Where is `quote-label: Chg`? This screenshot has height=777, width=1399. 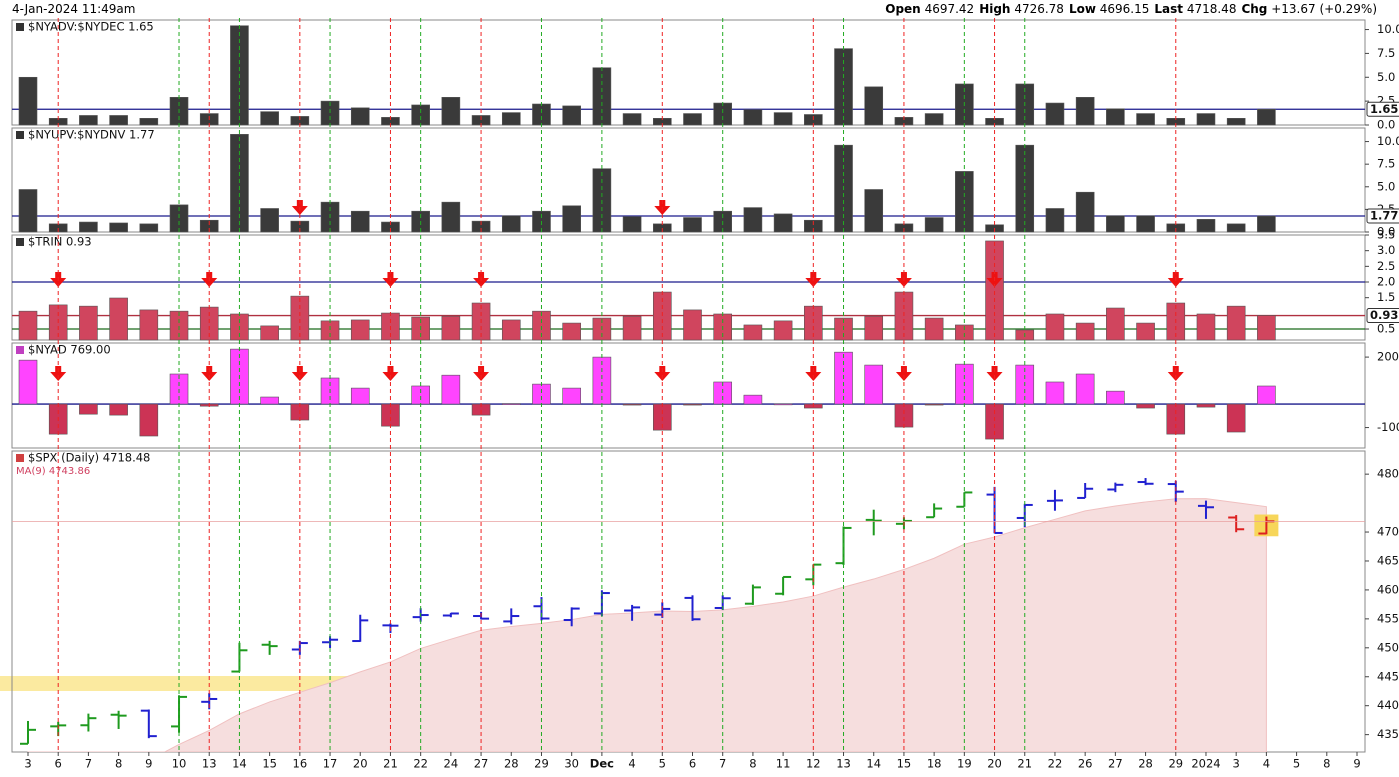
quote-label: Chg is located at coordinates (1254, 9).